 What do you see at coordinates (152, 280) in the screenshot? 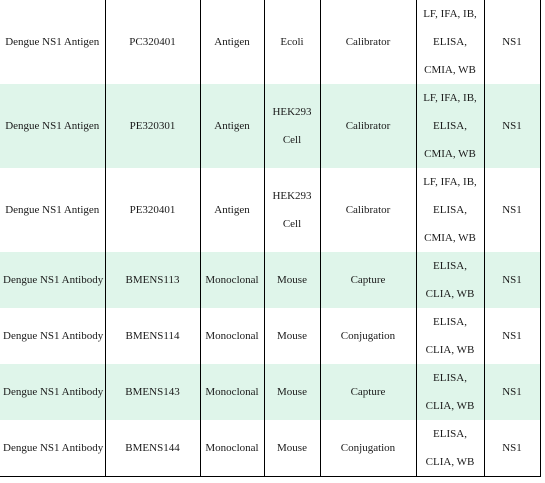
I see `catalog-number-cell: BMENS113` at bounding box center [152, 280].